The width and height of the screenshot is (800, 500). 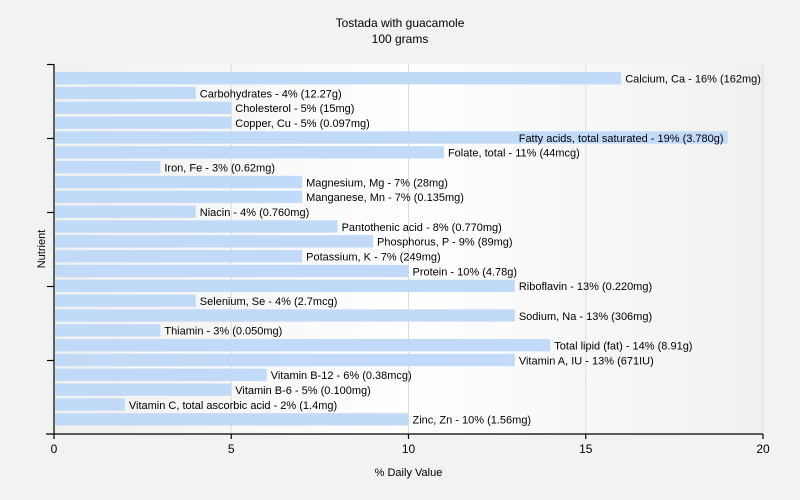 What do you see at coordinates (271, 94) in the screenshot?
I see `bar-data-label: Carbohydrates - 4% (12.27g)` at bounding box center [271, 94].